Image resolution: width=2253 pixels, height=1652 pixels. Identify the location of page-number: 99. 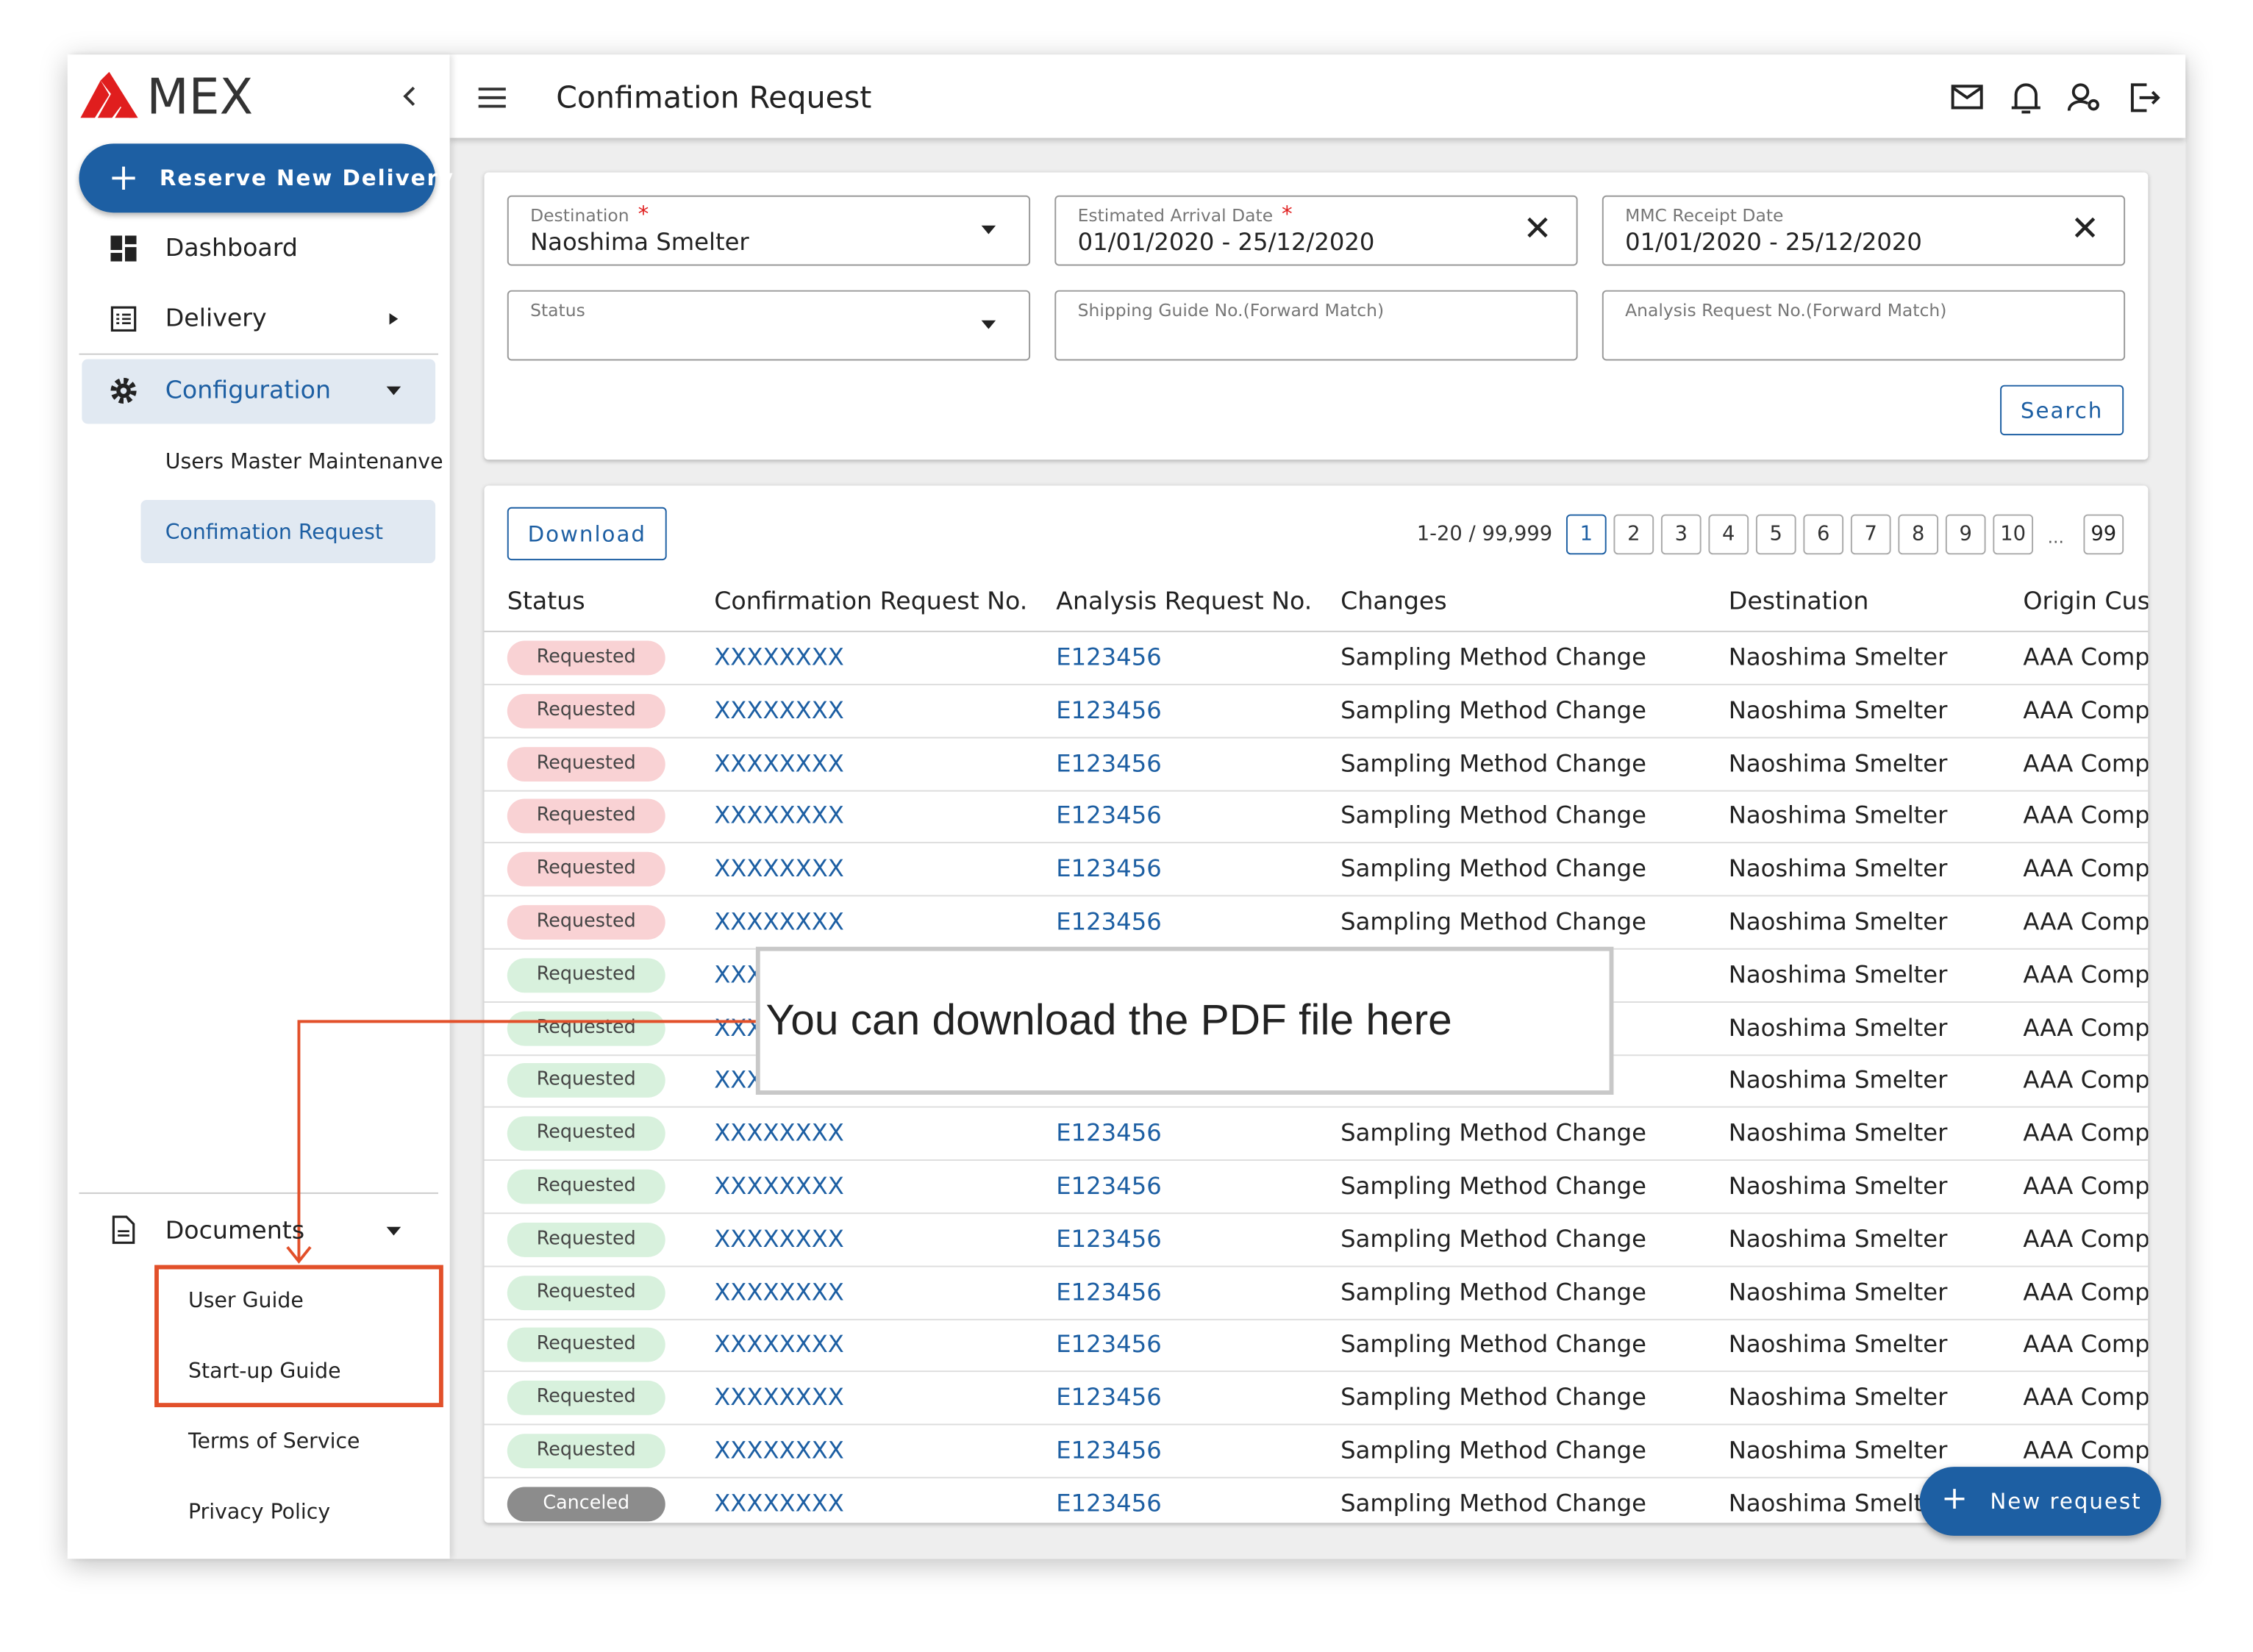
(2103, 534).